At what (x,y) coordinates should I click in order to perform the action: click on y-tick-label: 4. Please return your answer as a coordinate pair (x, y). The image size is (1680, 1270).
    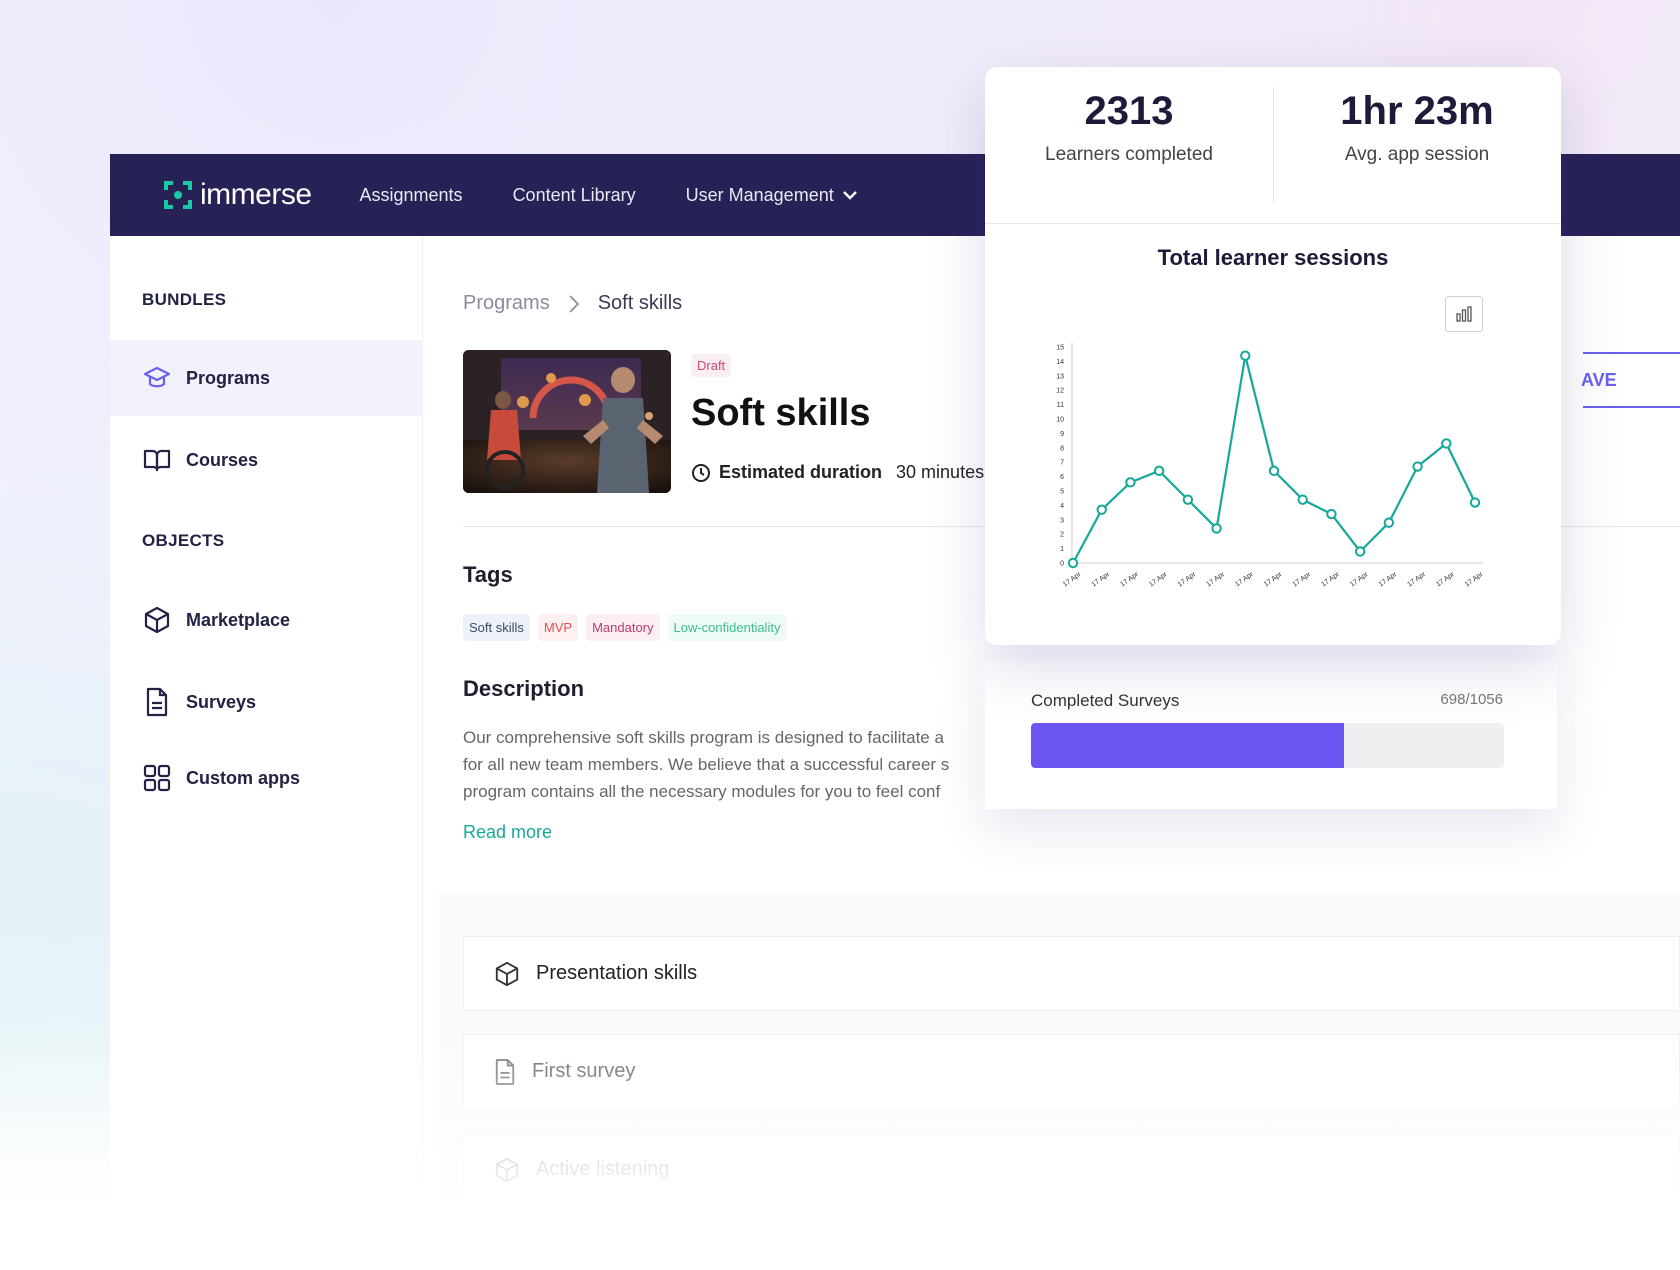
    Looking at the image, I should click on (1062, 506).